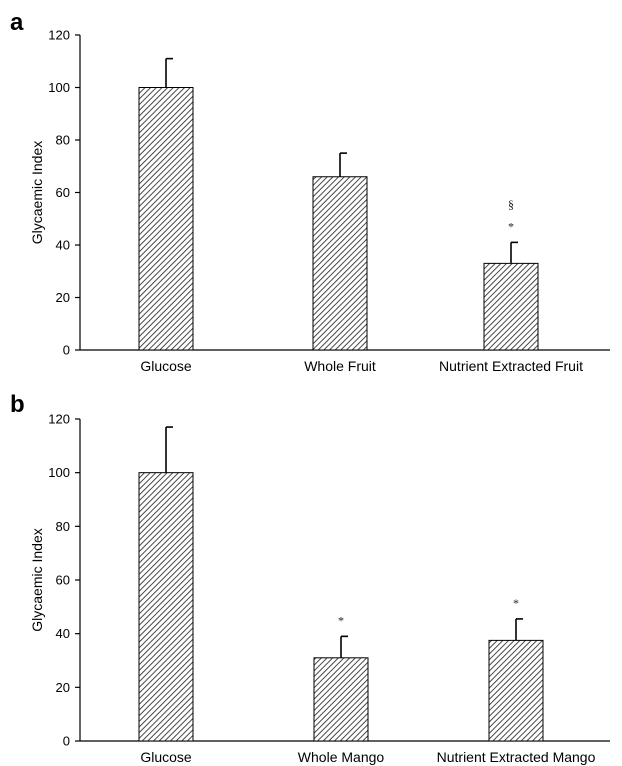 This screenshot has height=766, width=622. I want to click on significance-marker: §, so click(511, 204).